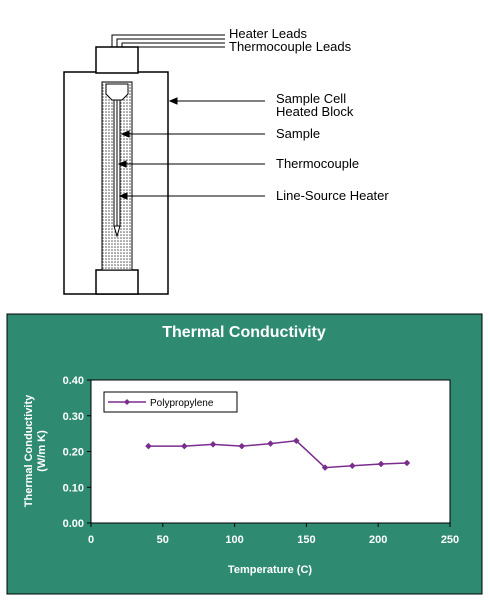 This screenshot has width=489, height=602. What do you see at coordinates (29, 450) in the screenshot?
I see `y-axis-title-line1: Thermal Conductivity` at bounding box center [29, 450].